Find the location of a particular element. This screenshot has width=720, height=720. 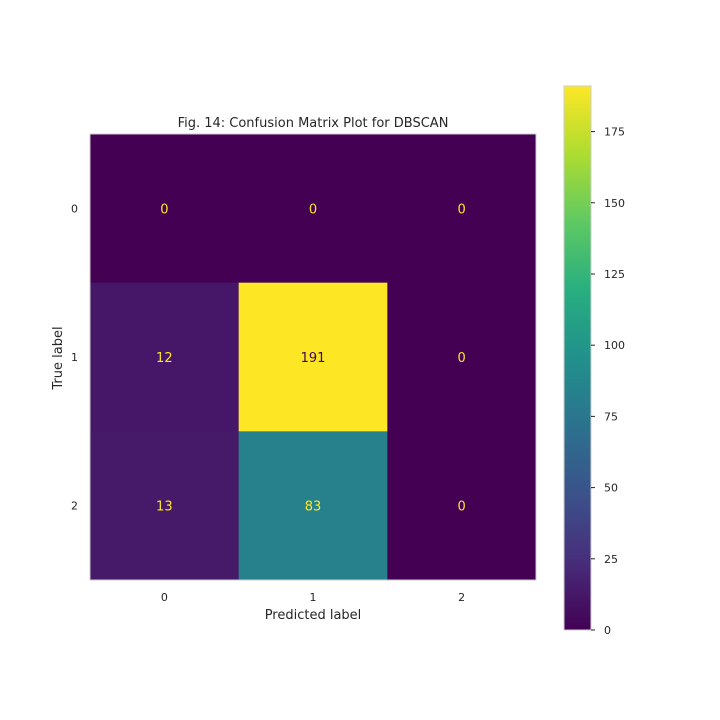

cell-value-label: 83 is located at coordinates (313, 507).